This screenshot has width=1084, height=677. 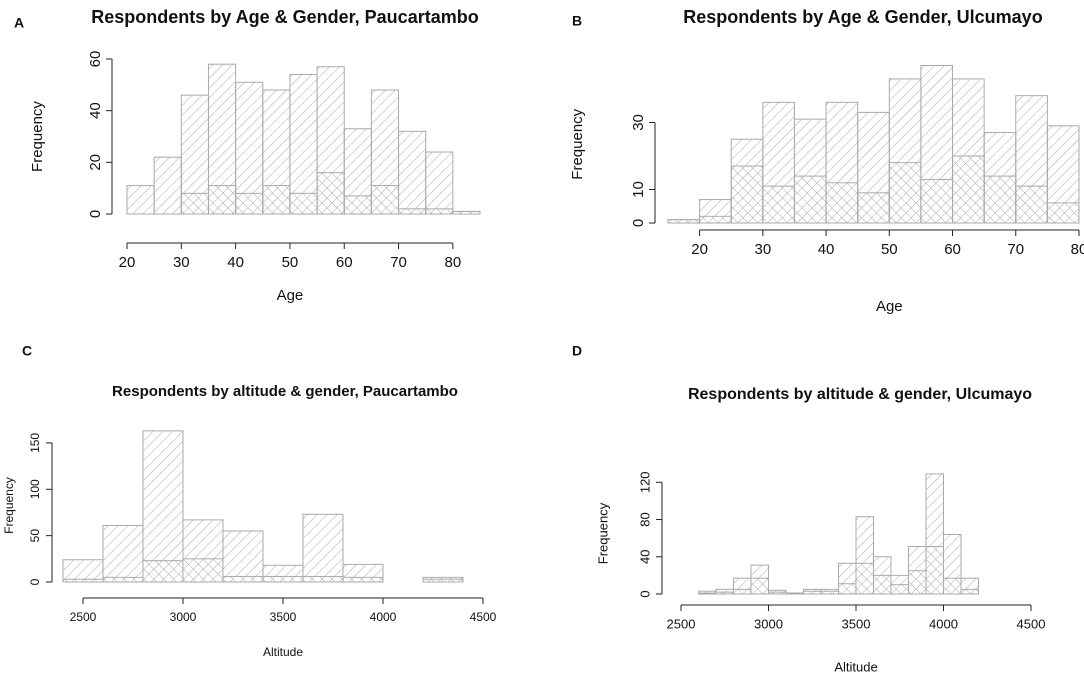 I want to click on y-tick-label: 120, so click(x=644, y=482).